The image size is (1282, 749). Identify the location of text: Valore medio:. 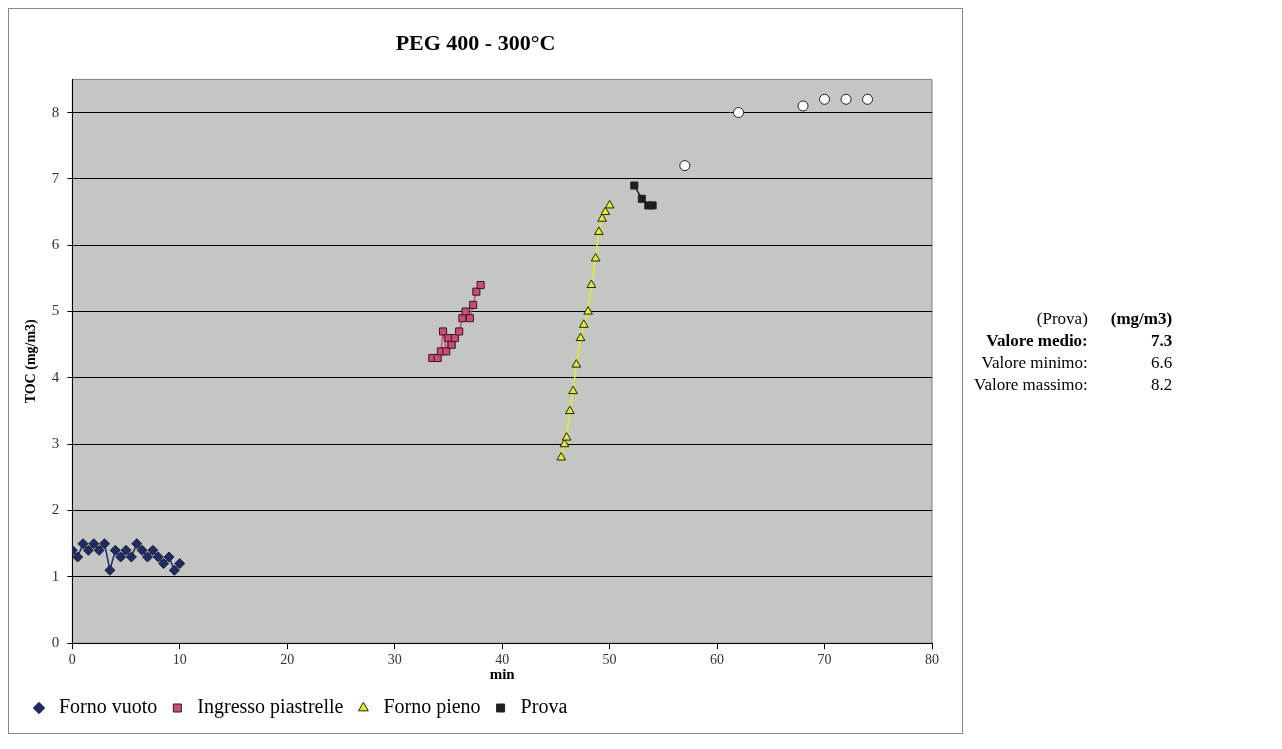
(1037, 341).